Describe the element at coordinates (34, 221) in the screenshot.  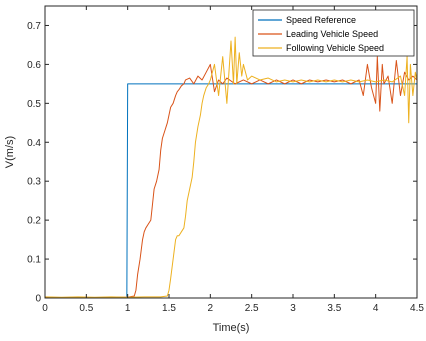
I see `y-tick-label: 0.2` at that location.